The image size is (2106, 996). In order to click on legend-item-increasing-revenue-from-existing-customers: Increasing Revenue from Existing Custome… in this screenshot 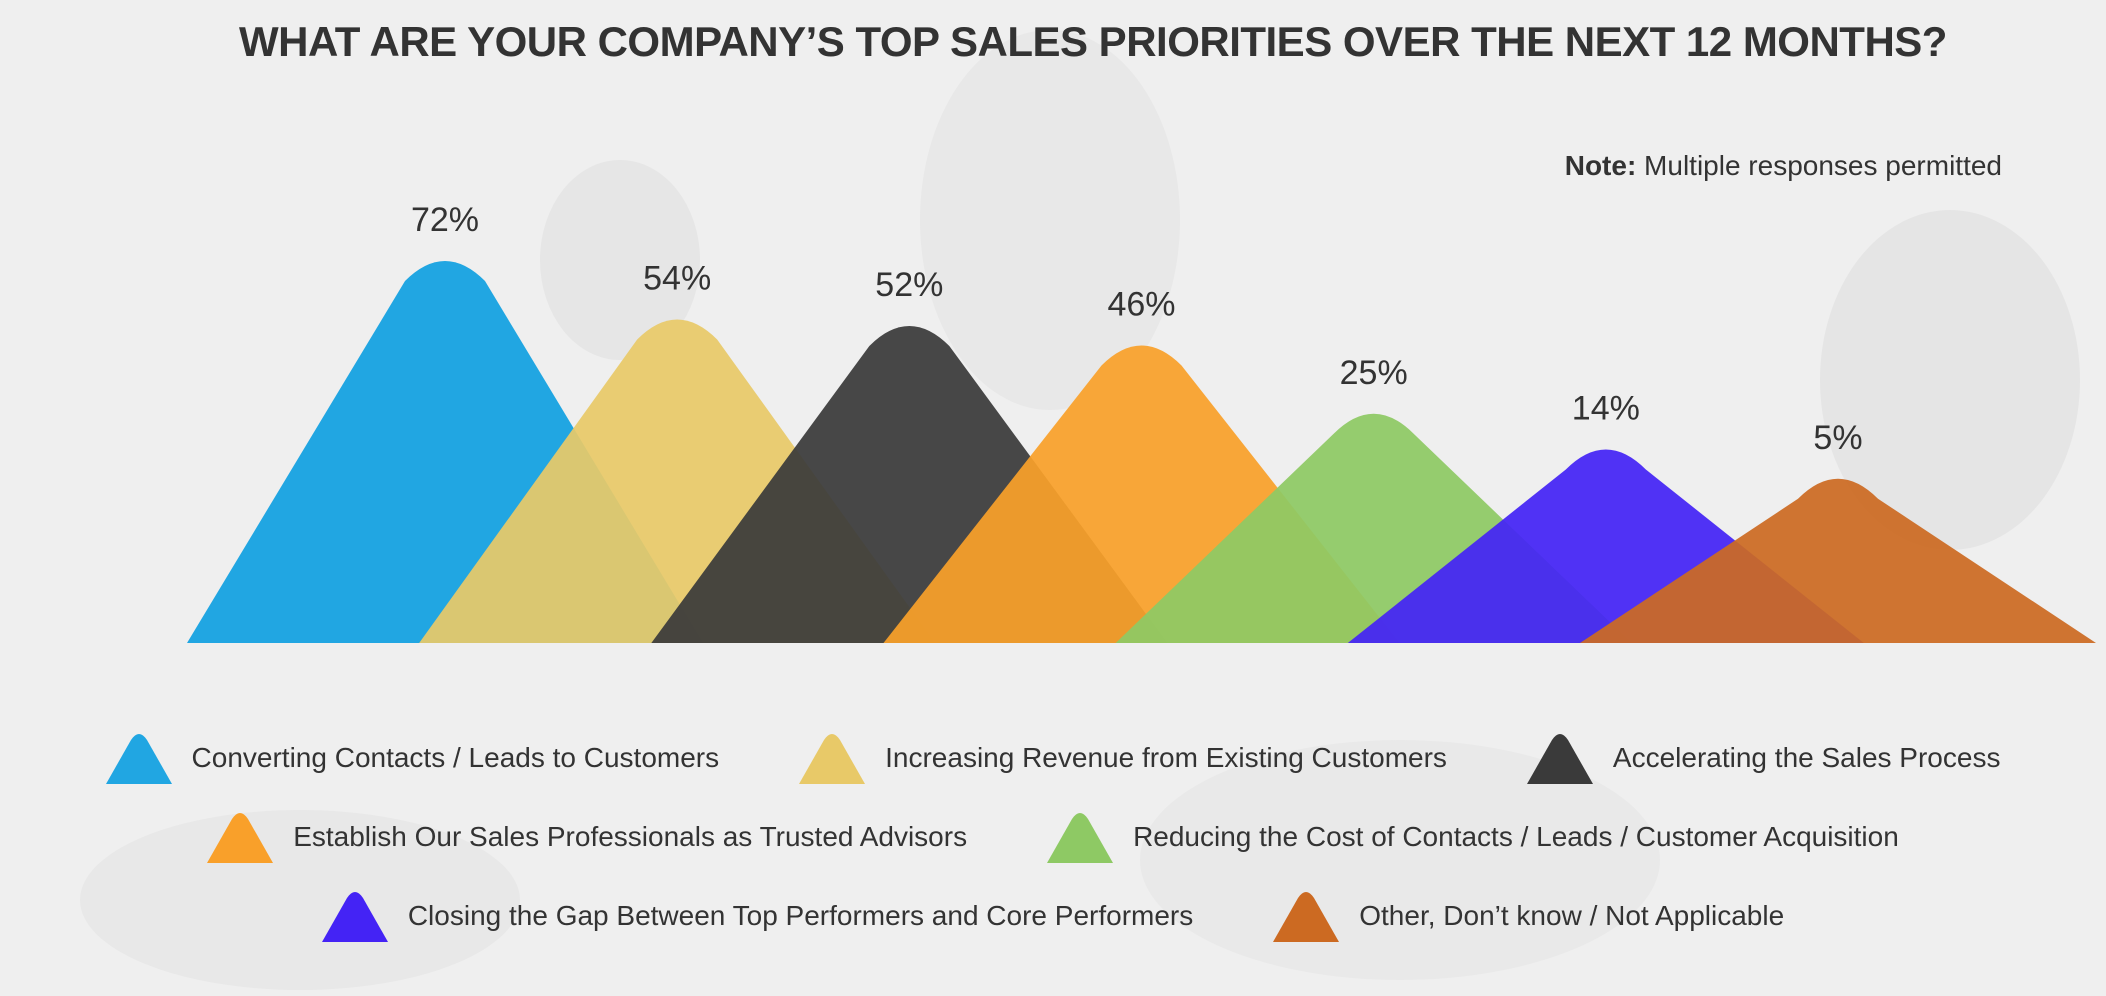, I will do `click(1123, 758)`.